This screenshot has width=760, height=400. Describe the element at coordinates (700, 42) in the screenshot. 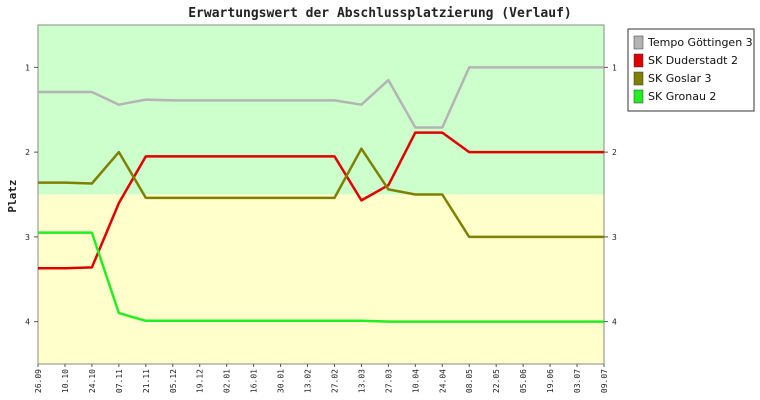

I see `legend-label: Tempo Göttingen 3` at that location.